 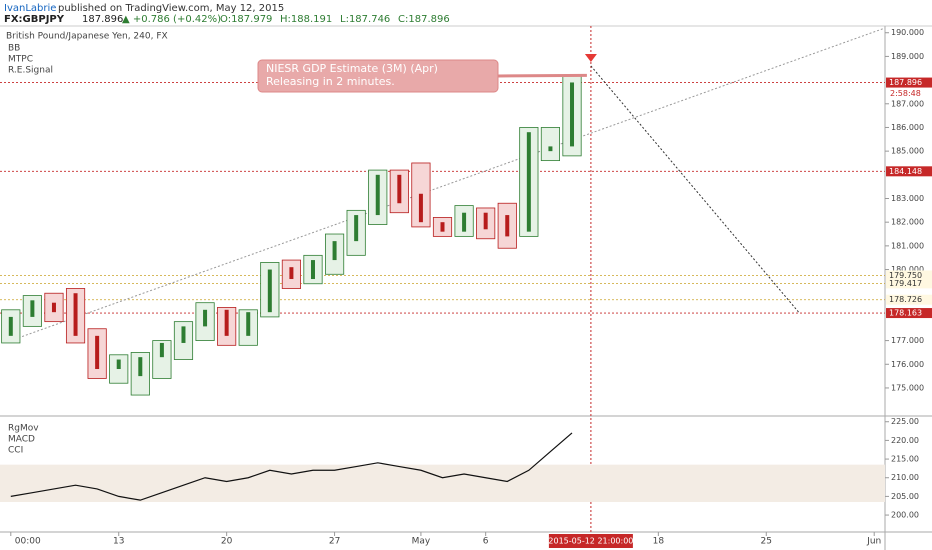 I want to click on annotation-text: Releasing in 2 minutes., so click(x=330, y=81).